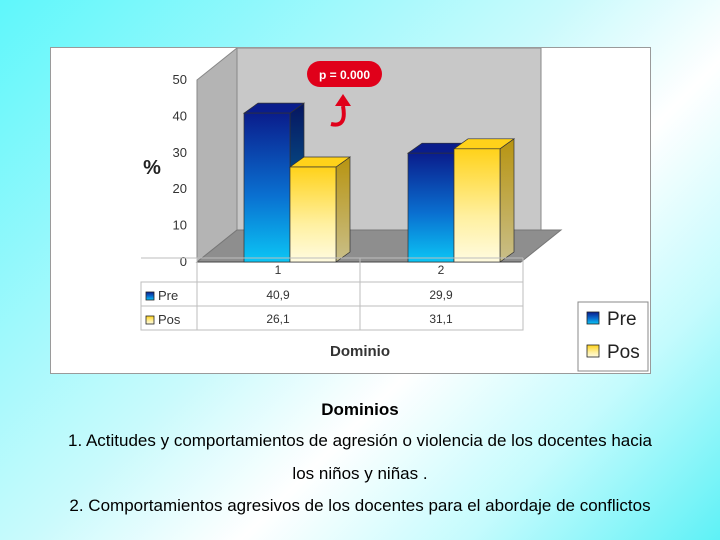 This screenshot has width=720, height=540. I want to click on y-tick-label: 30, so click(180, 152).